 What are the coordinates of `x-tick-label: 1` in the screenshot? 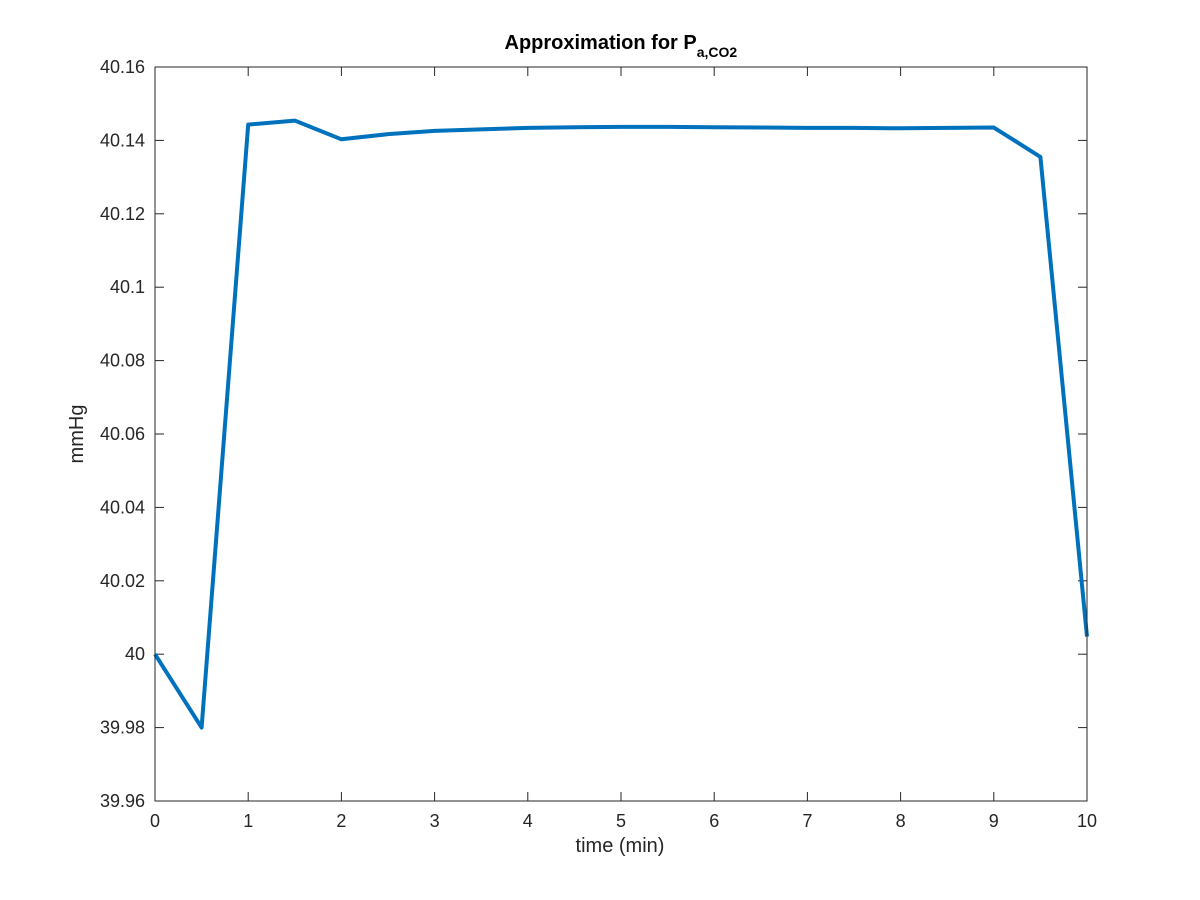 It's located at (248, 821).